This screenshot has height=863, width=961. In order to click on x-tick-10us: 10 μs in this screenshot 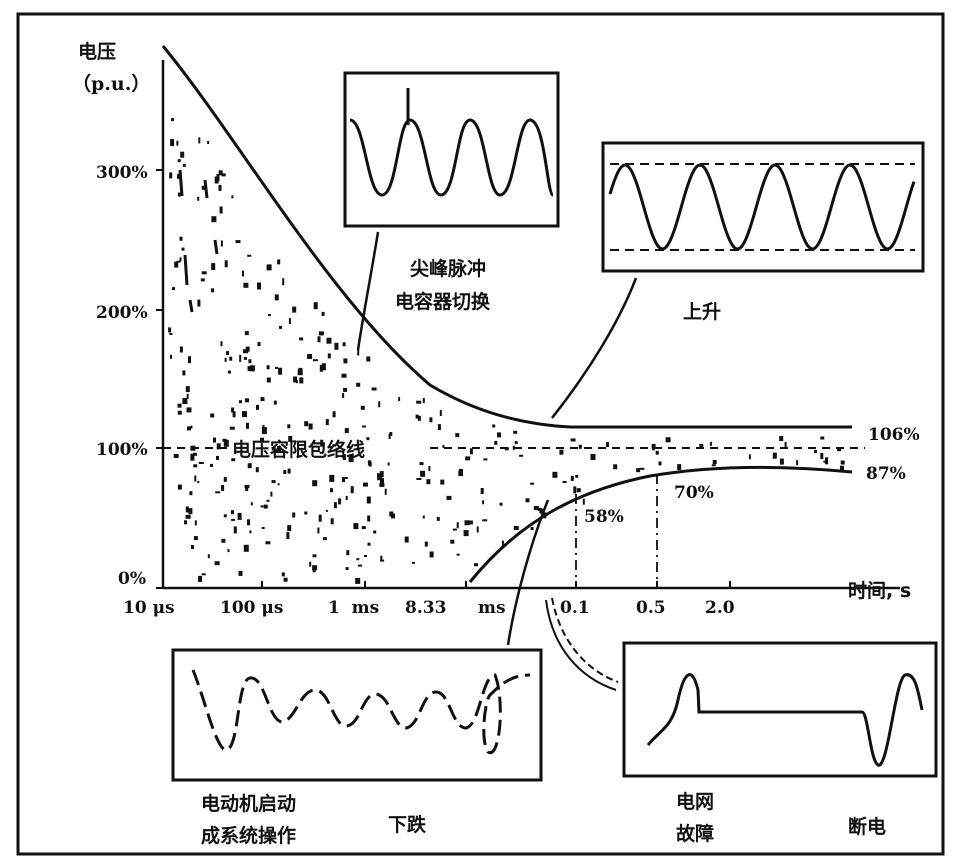, I will do `click(149, 608)`.